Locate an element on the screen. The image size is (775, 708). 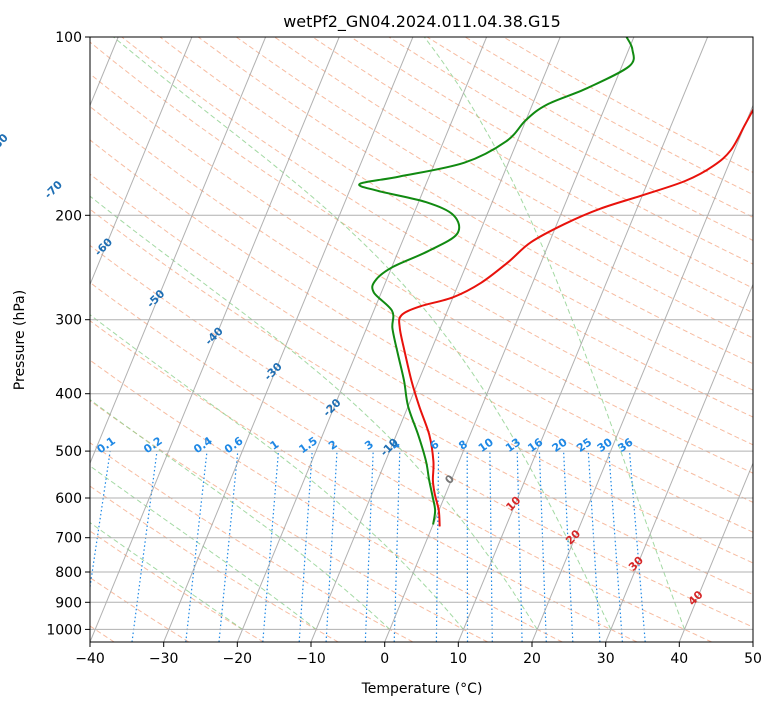
x-tick-label: −10 is located at coordinates (311, 659).